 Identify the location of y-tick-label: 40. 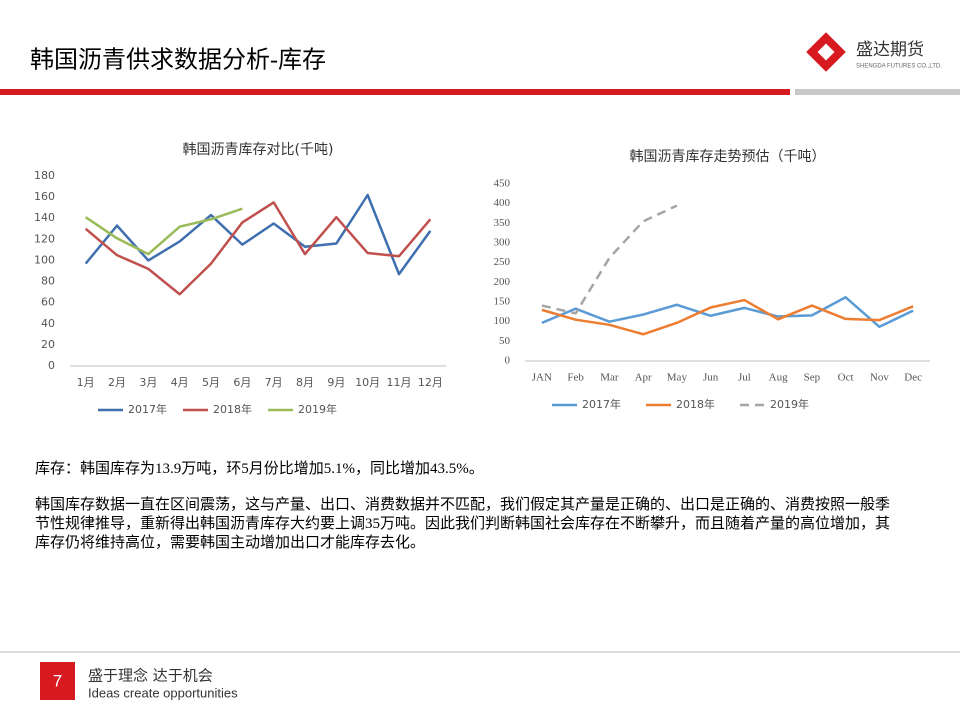
(48, 323).